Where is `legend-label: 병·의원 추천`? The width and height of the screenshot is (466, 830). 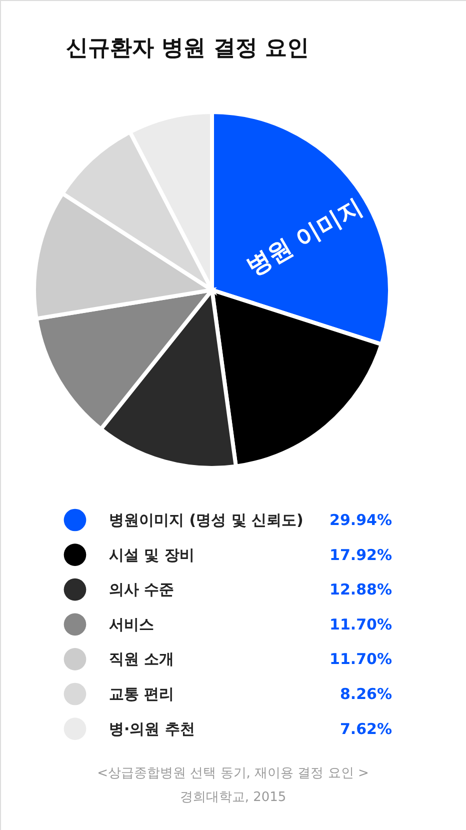
legend-label: 병·의원 추천 is located at coordinates (152, 729).